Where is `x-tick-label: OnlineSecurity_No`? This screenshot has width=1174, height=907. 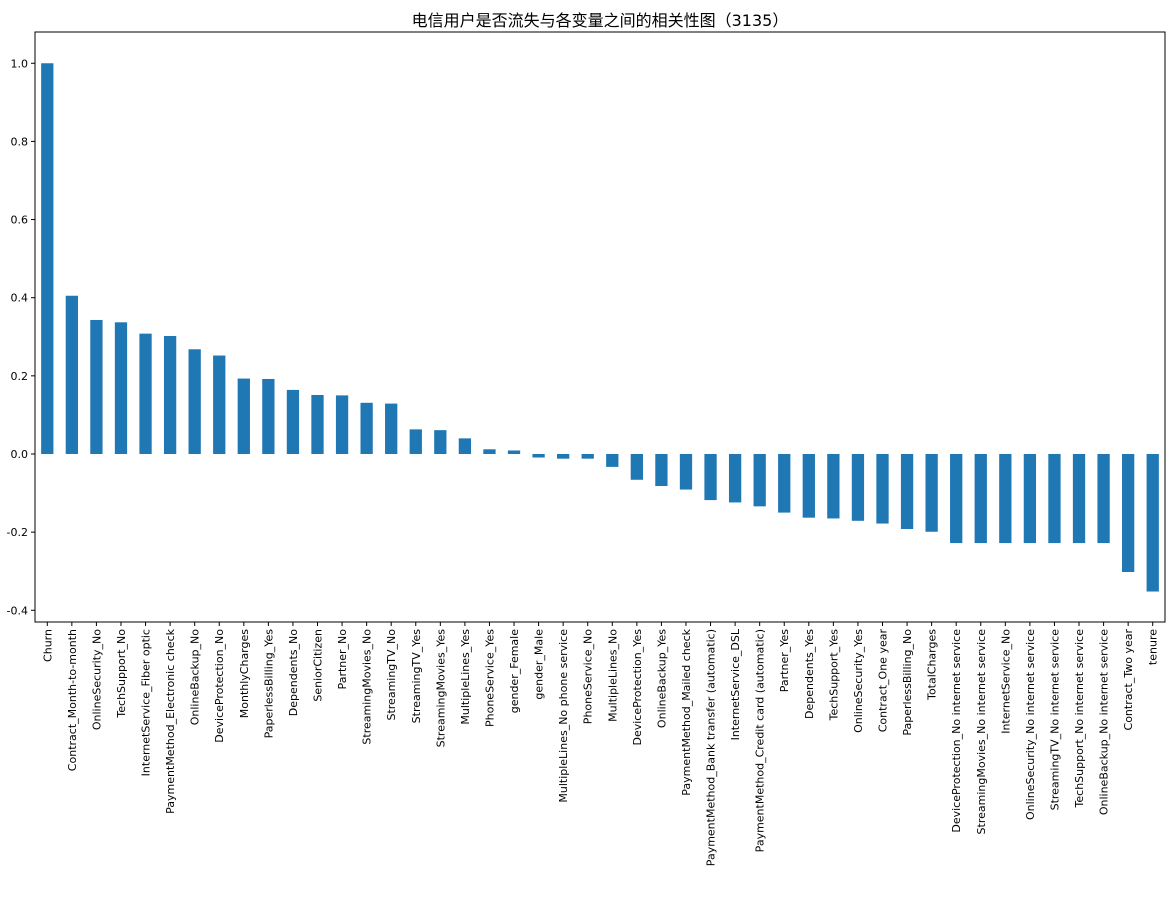 x-tick-label: OnlineSecurity_No is located at coordinates (96, 679).